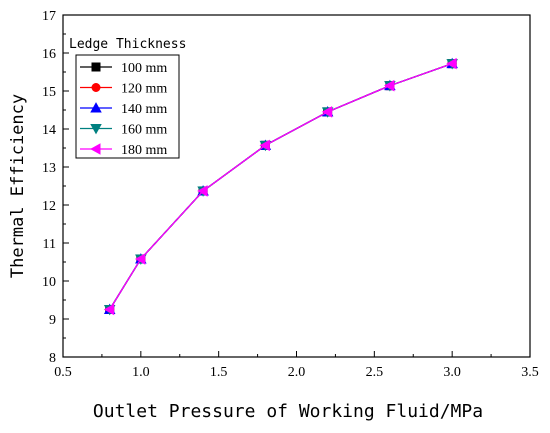 This screenshot has height=433, width=550. Describe the element at coordinates (127, 44) in the screenshot. I see `legend-title: Ledge Thickness` at that location.